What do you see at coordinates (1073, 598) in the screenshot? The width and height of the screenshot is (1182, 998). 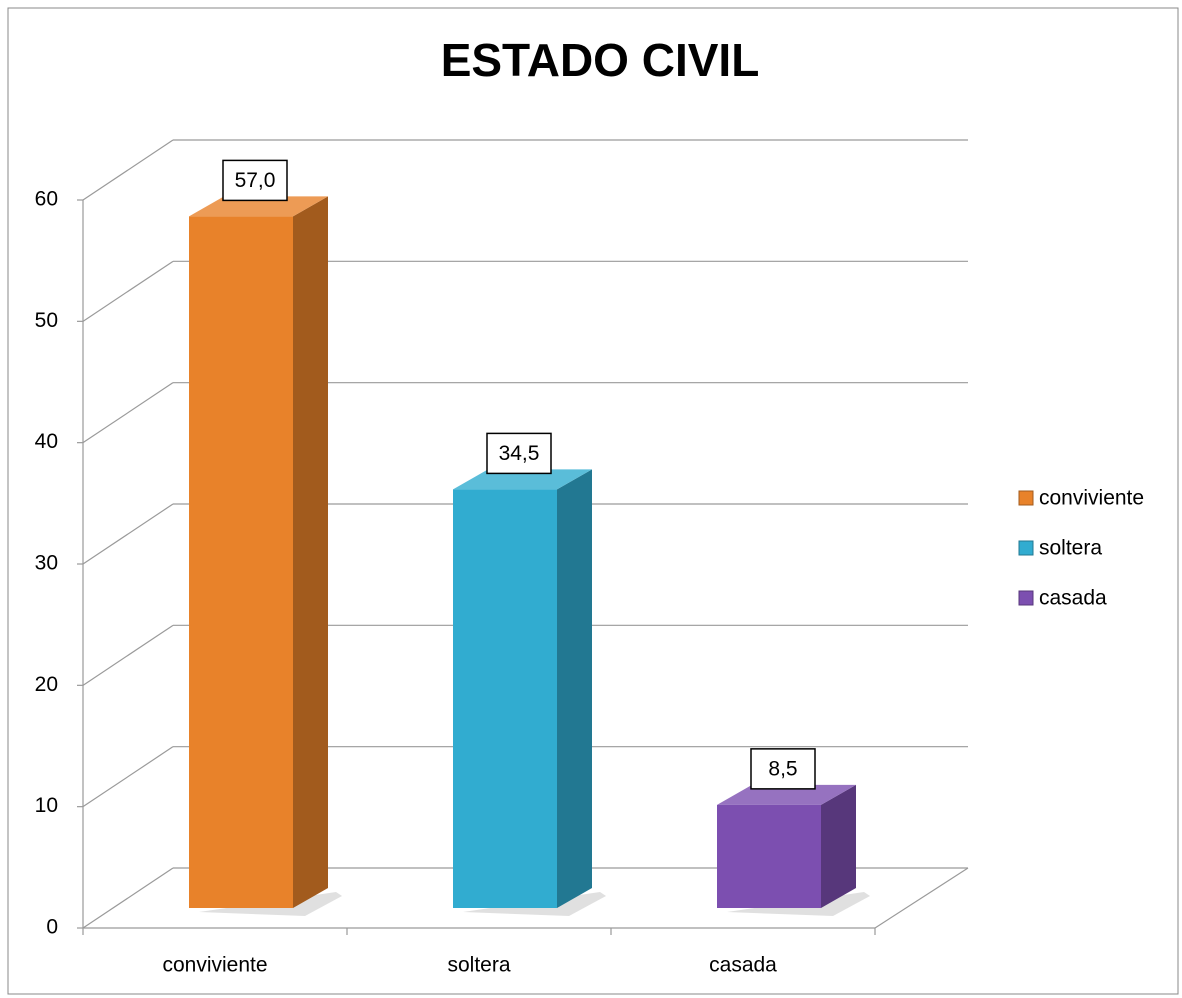 I see `legend-label: casada` at bounding box center [1073, 598].